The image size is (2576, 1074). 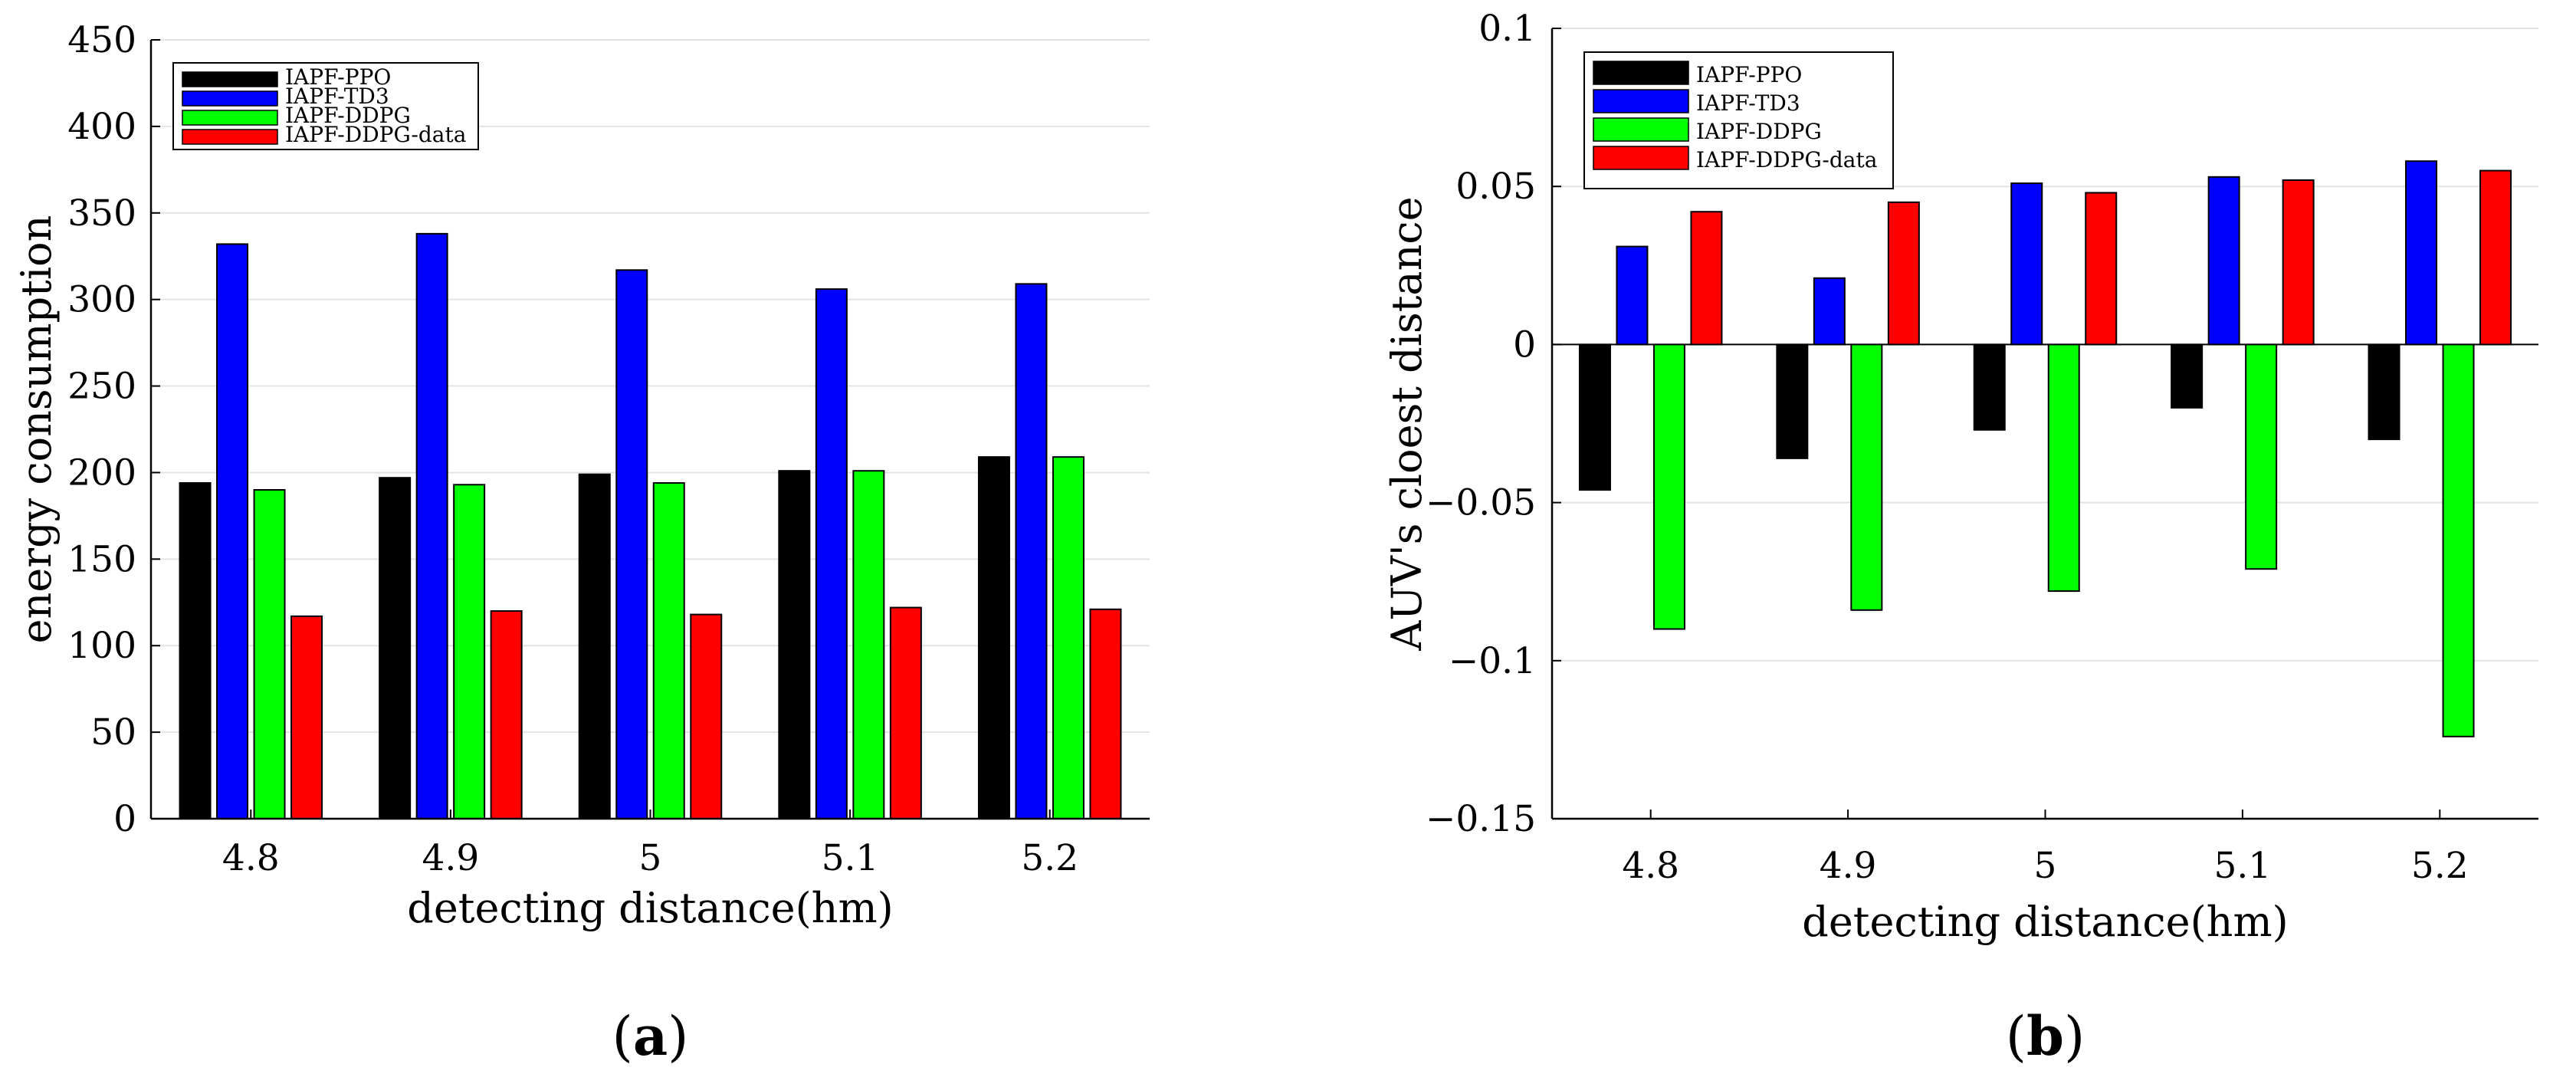 I want to click on y-tick-label: 350, so click(x=101, y=214).